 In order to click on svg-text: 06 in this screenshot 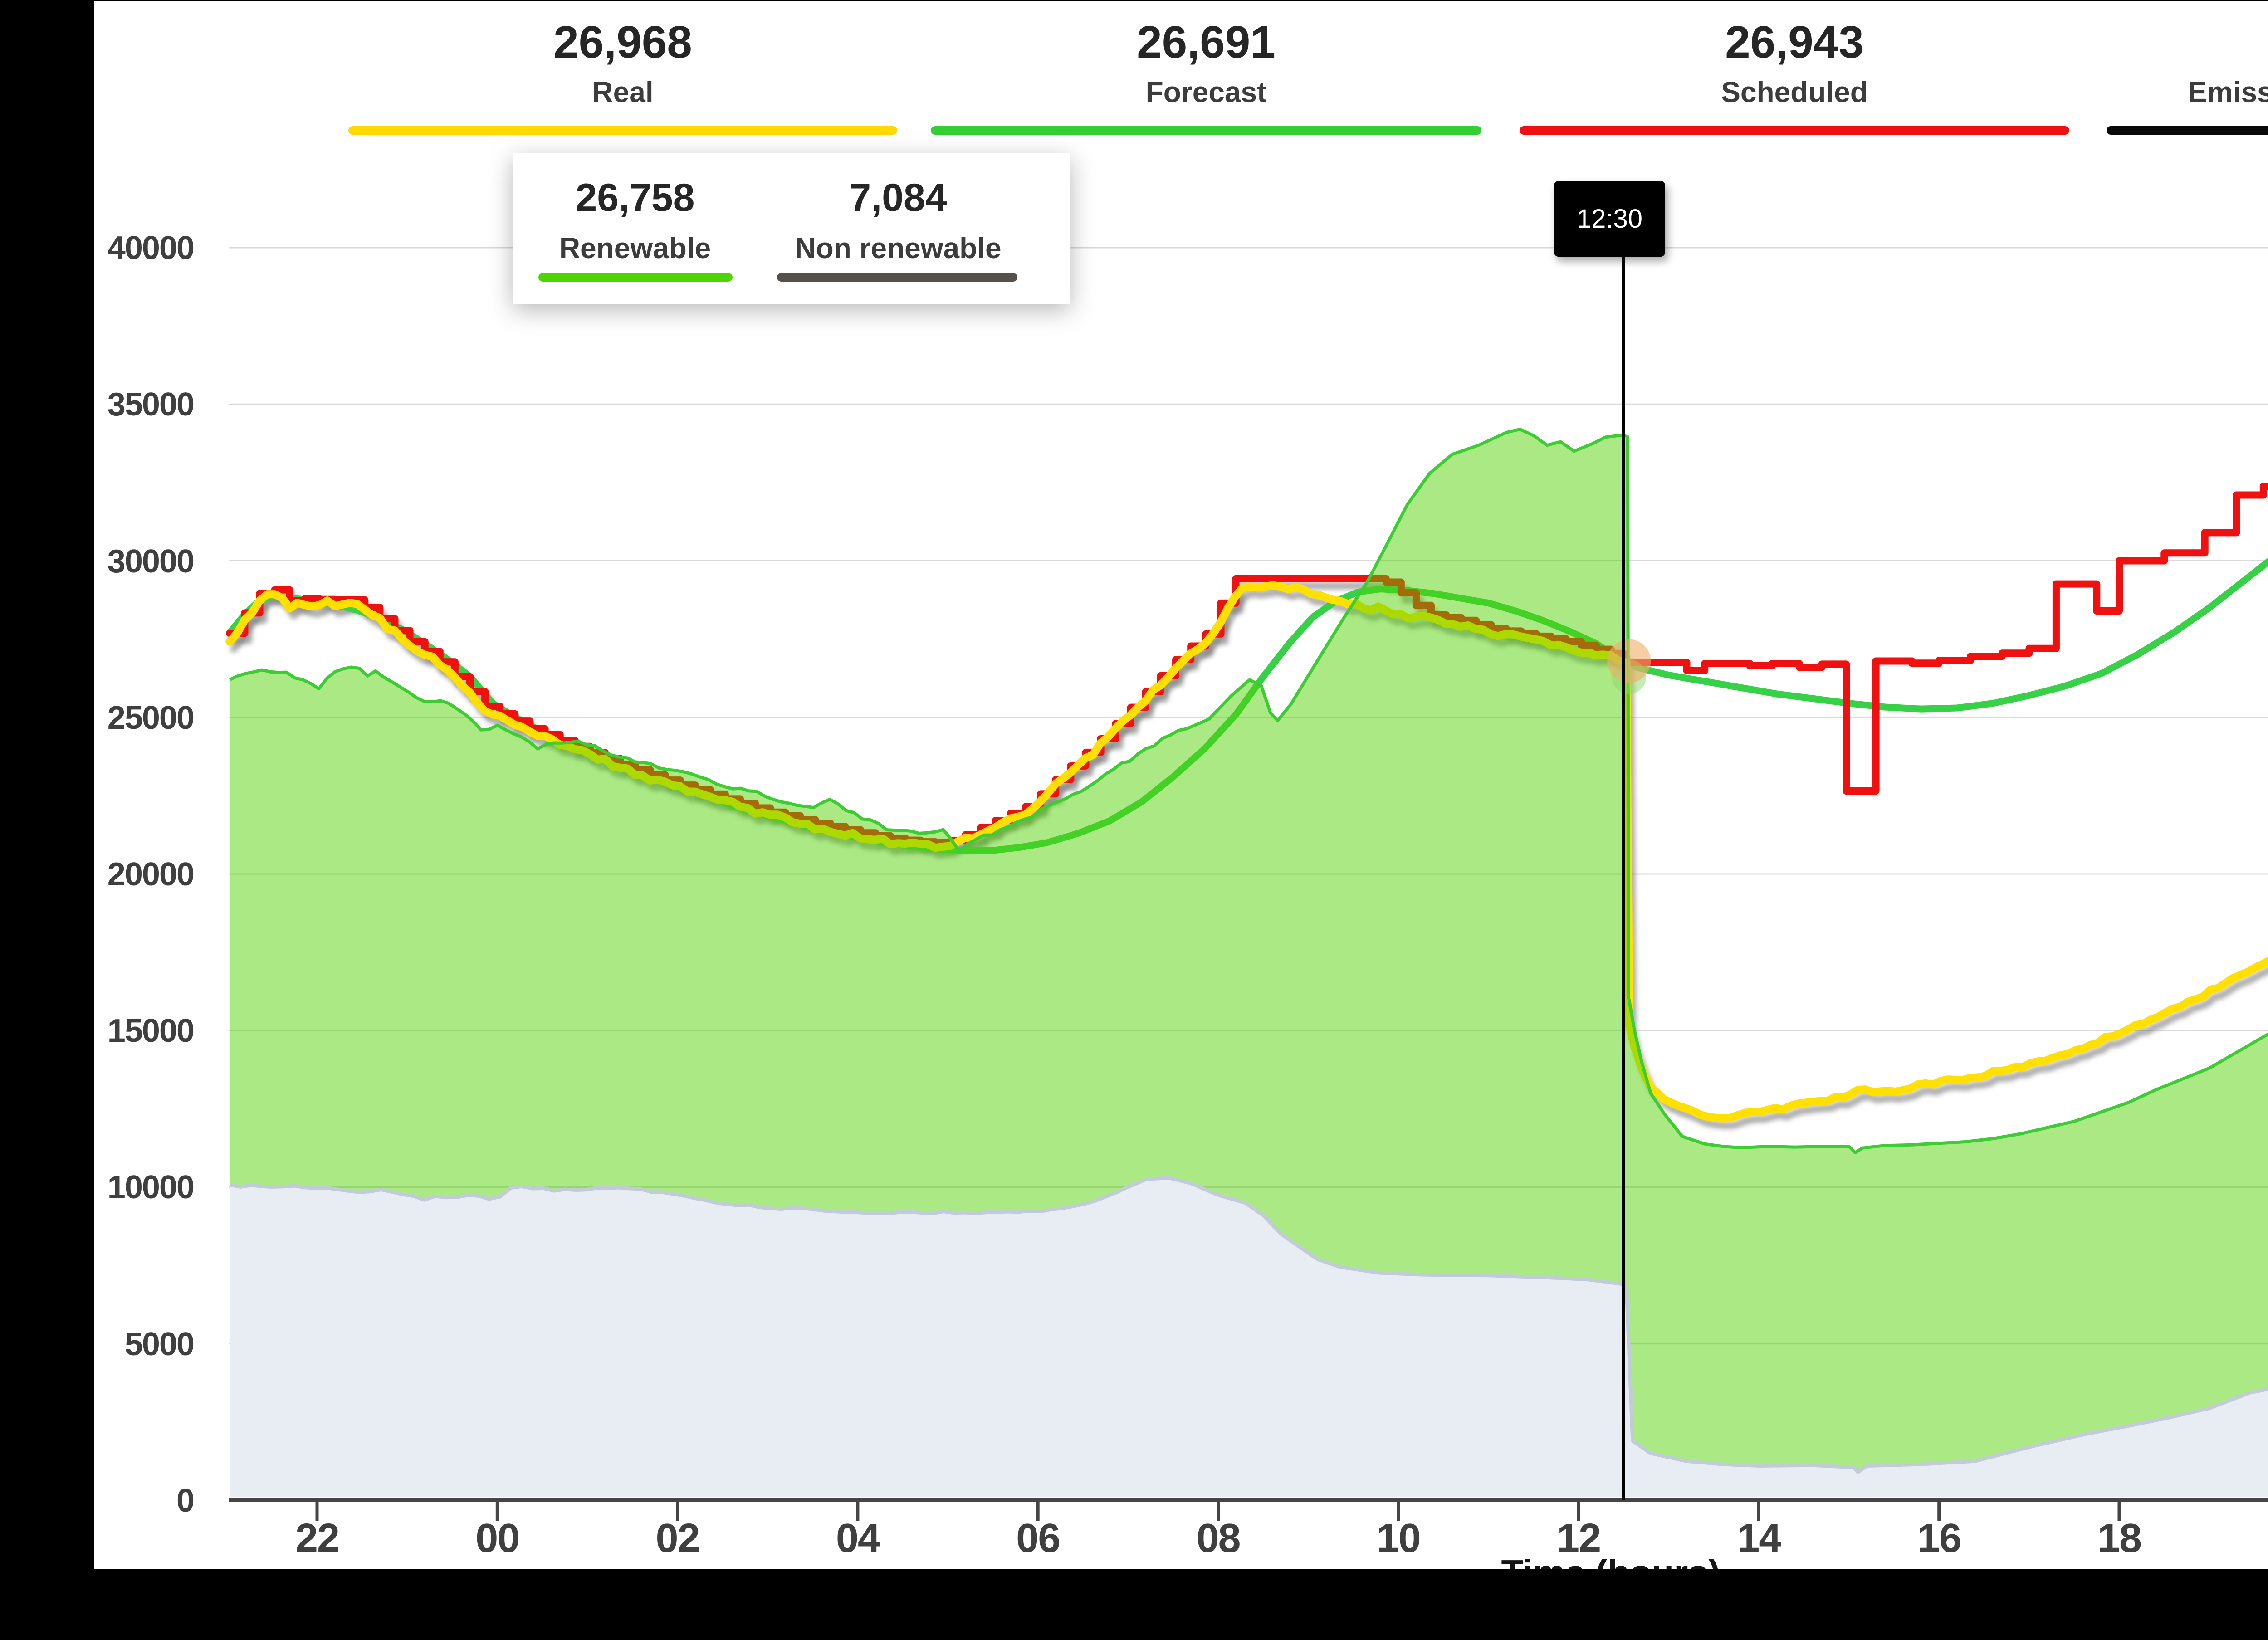, I will do `click(1038, 1538)`.